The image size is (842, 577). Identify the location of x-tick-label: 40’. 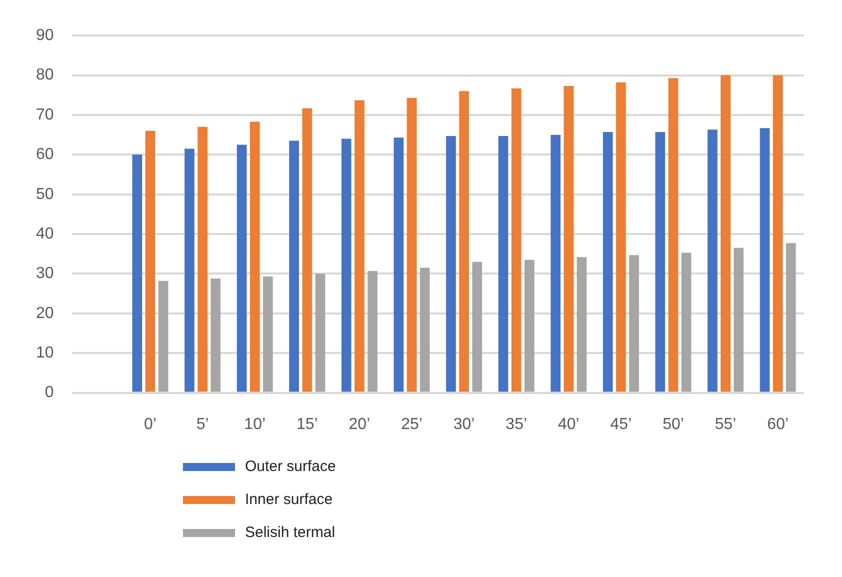
(569, 424).